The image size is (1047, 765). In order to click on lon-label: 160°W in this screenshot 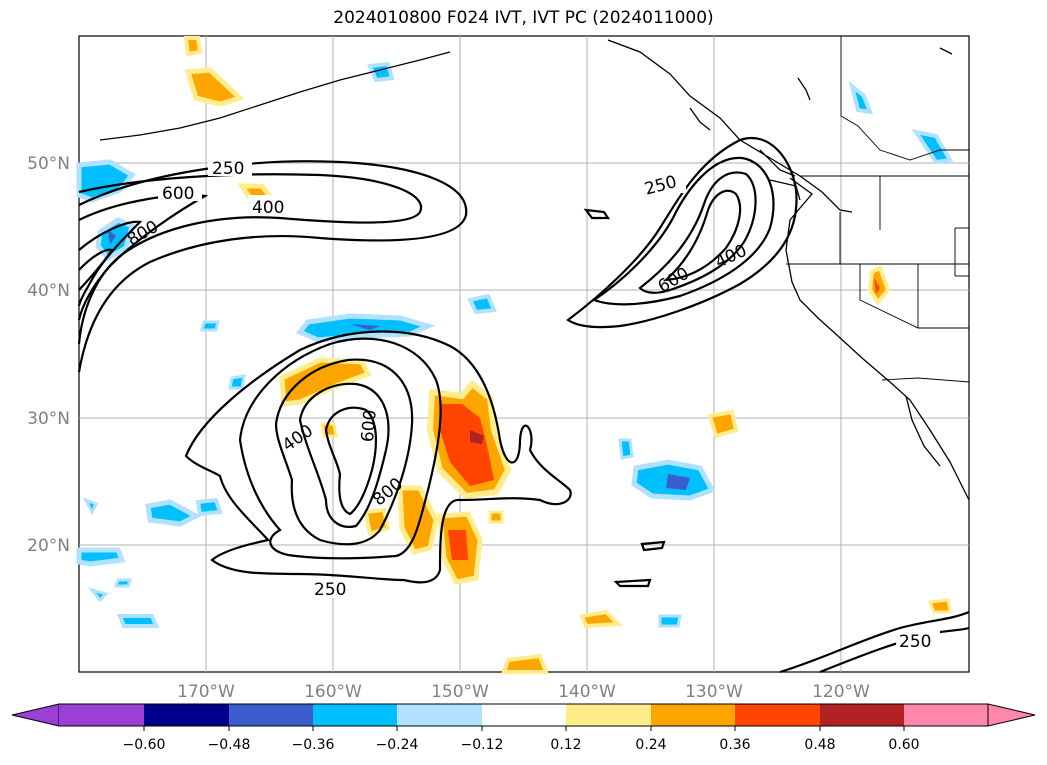, I will do `click(333, 692)`.